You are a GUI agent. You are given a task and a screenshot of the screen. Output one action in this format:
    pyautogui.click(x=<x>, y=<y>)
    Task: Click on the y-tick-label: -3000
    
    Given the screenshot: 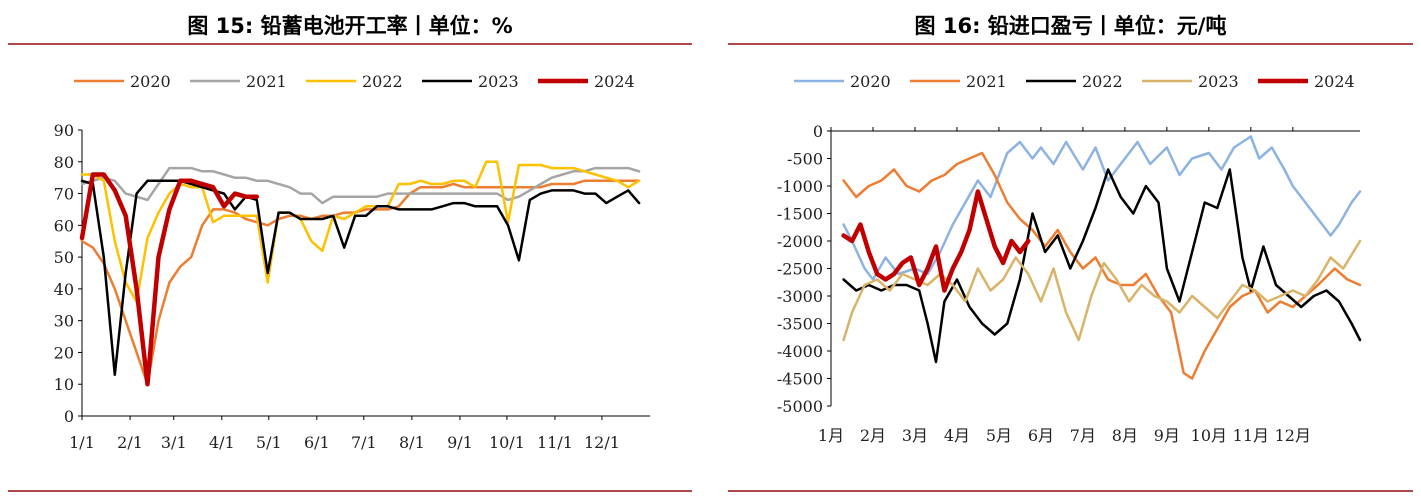 What is the action you would take?
    pyautogui.click(x=800, y=296)
    